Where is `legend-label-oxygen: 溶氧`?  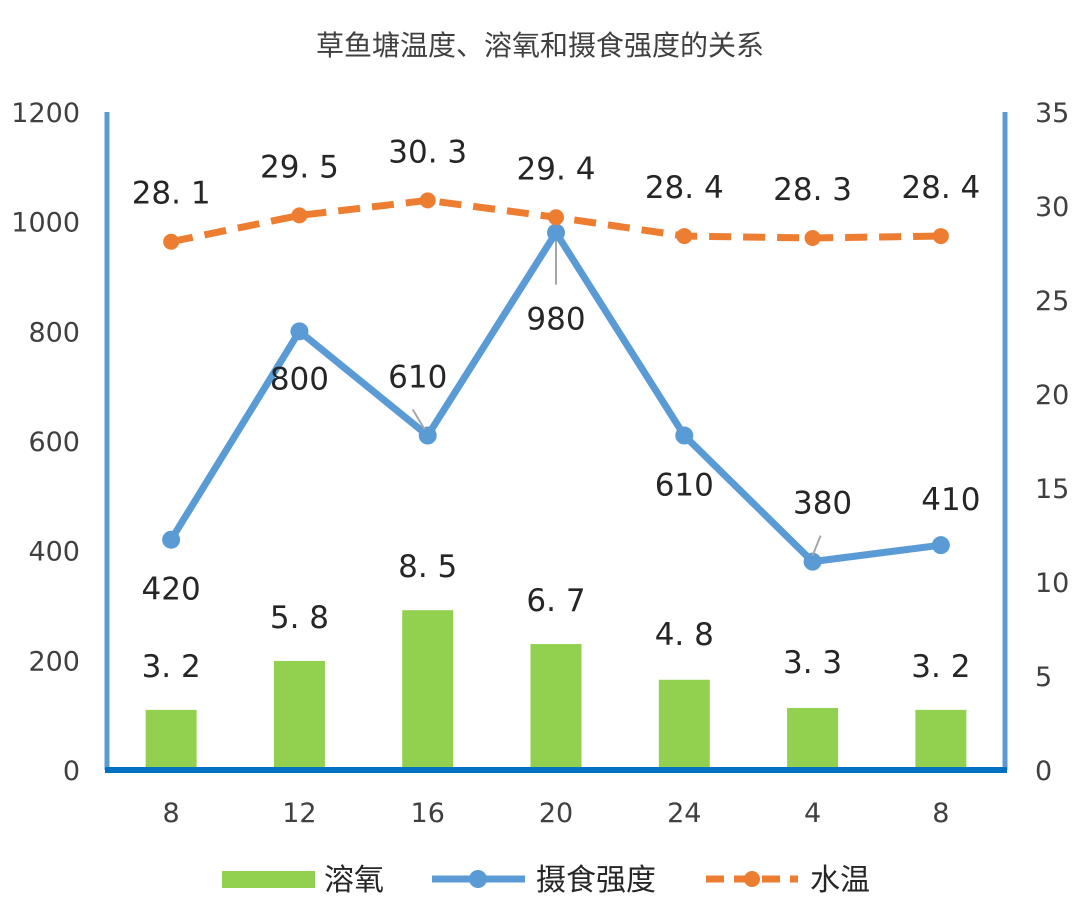
legend-label-oxygen: 溶氧 is located at coordinates (354, 880).